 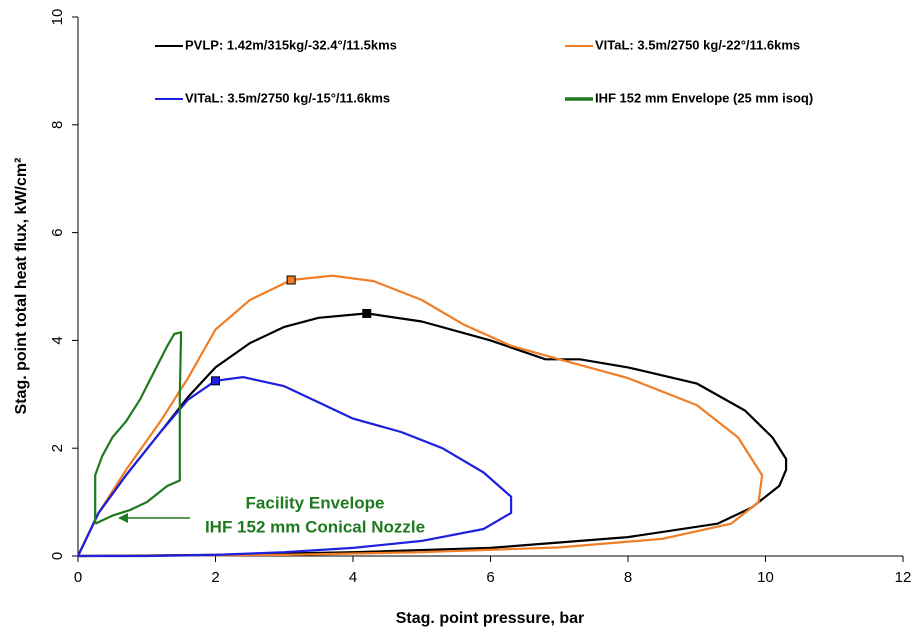 I want to click on y-tick-label: 0, so click(x=57, y=556).